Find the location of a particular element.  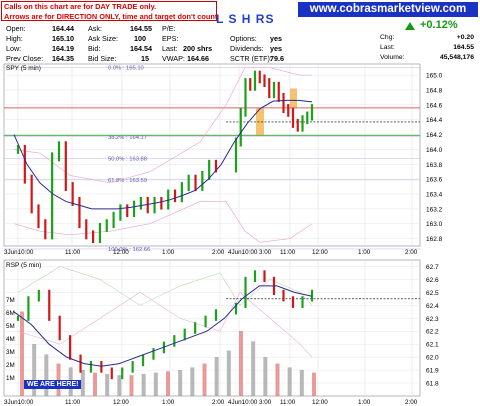

volume-tick-label: 2M is located at coordinates (10, 365).